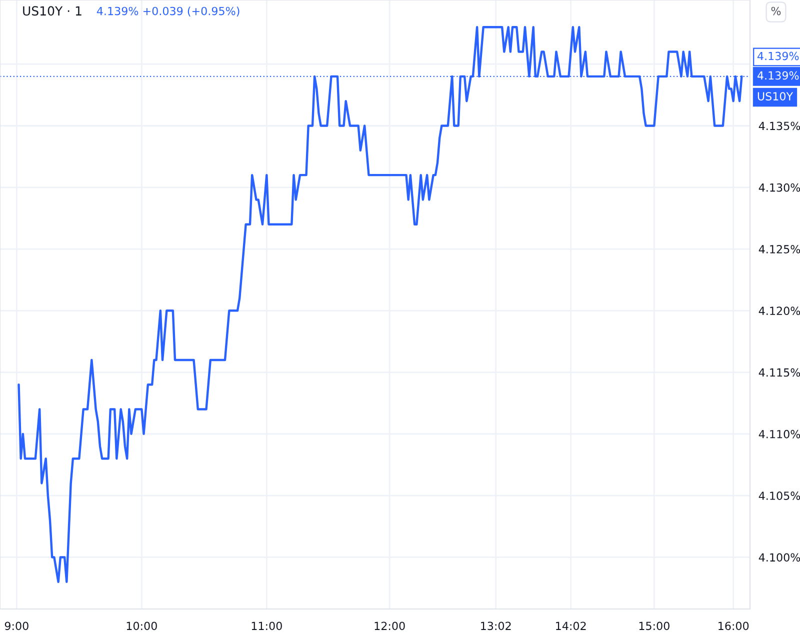 This screenshot has height=637, width=800. Describe the element at coordinates (496, 626) in the screenshot. I see `x-tick-label: 13:02` at that location.